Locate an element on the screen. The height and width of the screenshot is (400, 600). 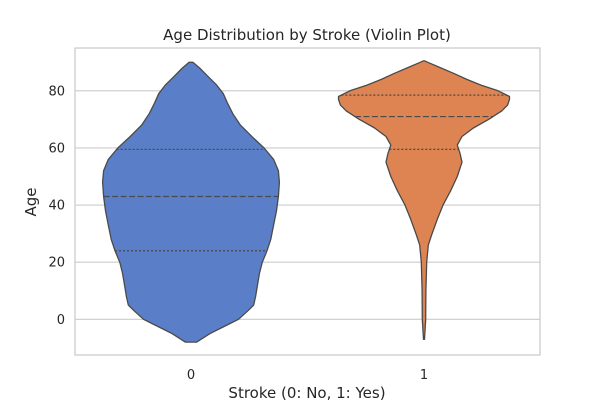
y-tick-label: 20 is located at coordinates (56, 263).